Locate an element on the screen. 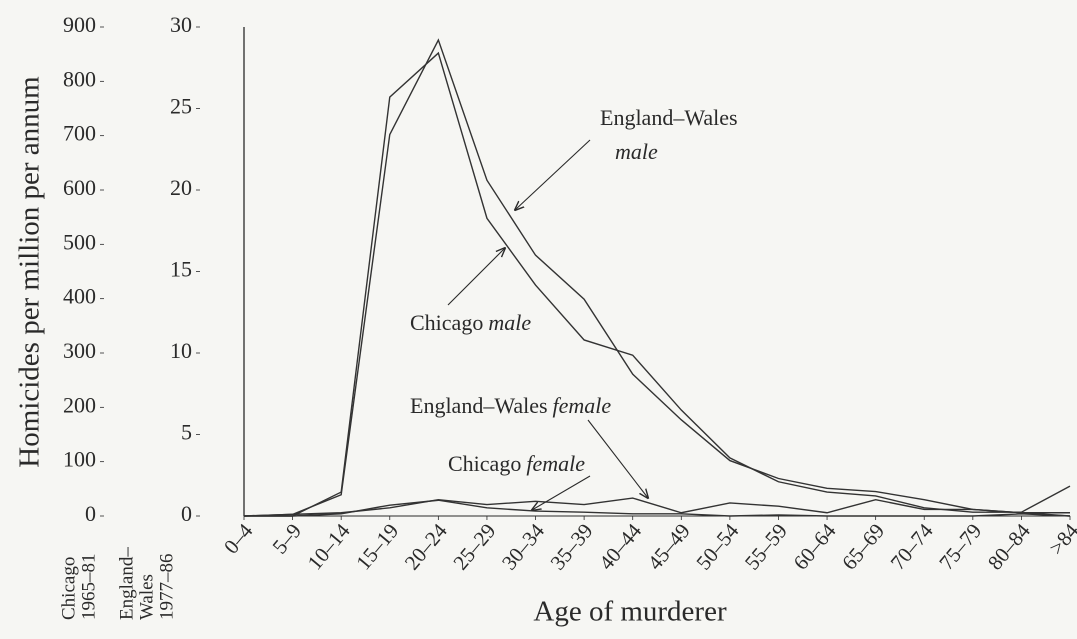 This screenshot has width=1077, height=639. annotation: Chicago female is located at coordinates (516, 463).